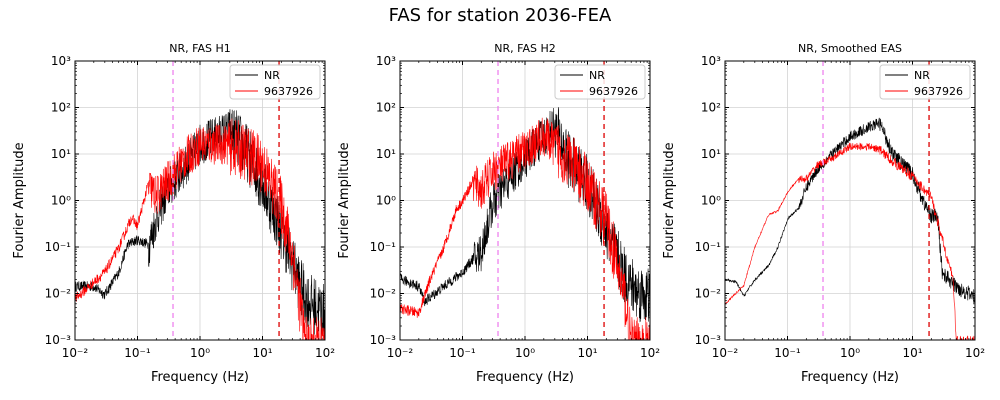  I want to click on panel-title: NR, FAS H2, so click(524, 48).